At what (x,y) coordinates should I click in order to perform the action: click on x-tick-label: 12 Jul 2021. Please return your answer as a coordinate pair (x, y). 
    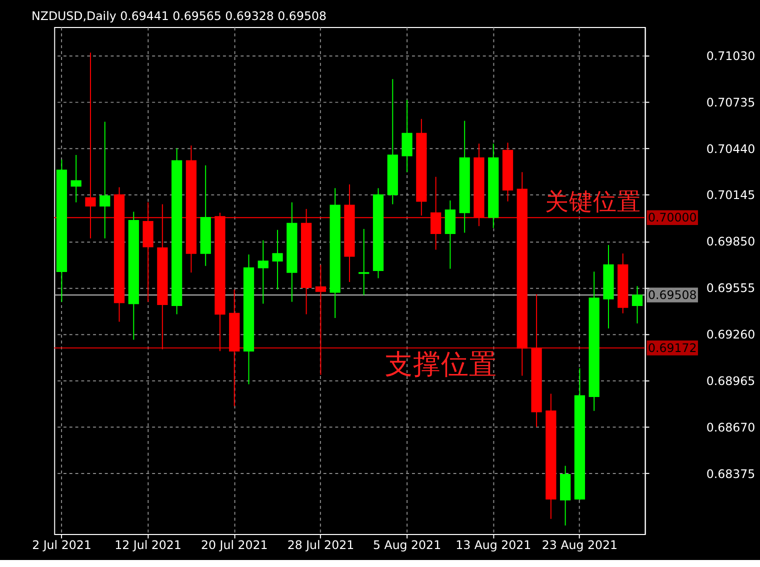
    Looking at the image, I should click on (148, 545).